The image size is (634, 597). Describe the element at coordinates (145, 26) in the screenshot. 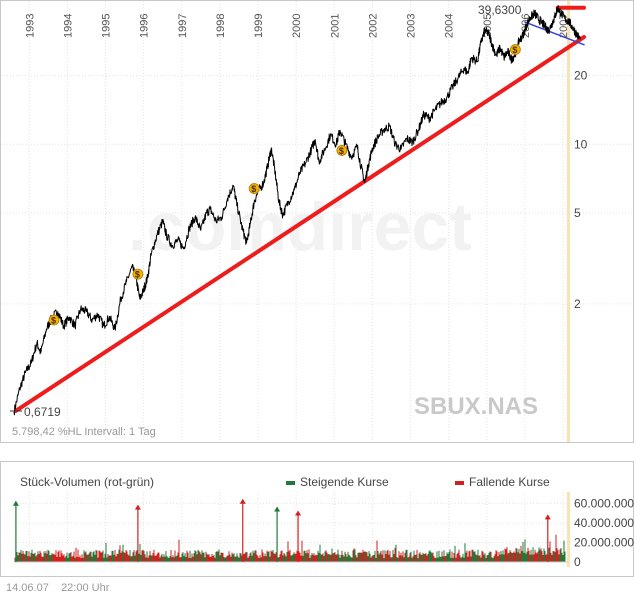

I see `year-label-1996: 1996` at that location.